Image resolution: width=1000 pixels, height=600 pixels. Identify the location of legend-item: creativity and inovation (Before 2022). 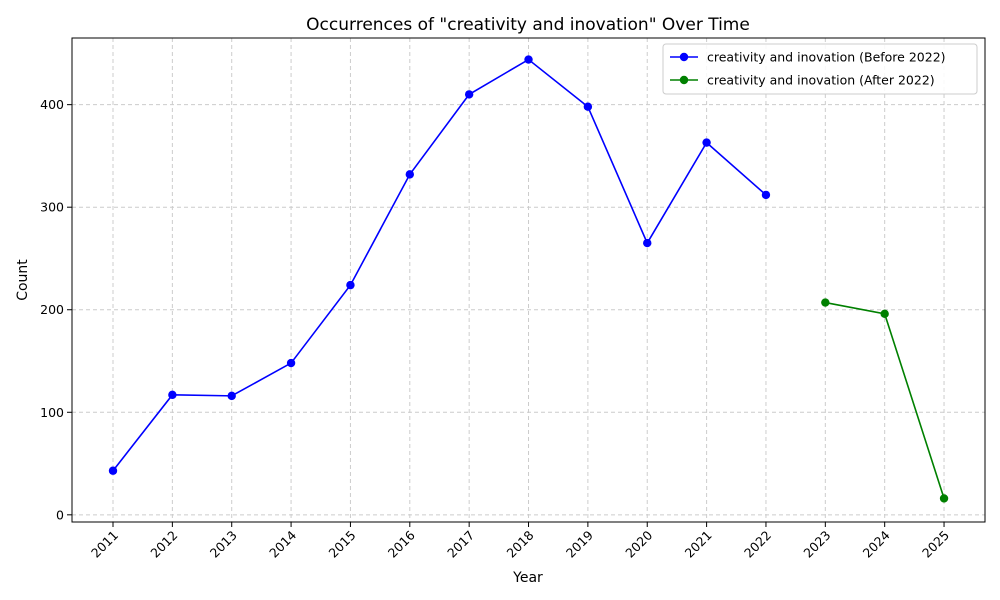
(808, 57).